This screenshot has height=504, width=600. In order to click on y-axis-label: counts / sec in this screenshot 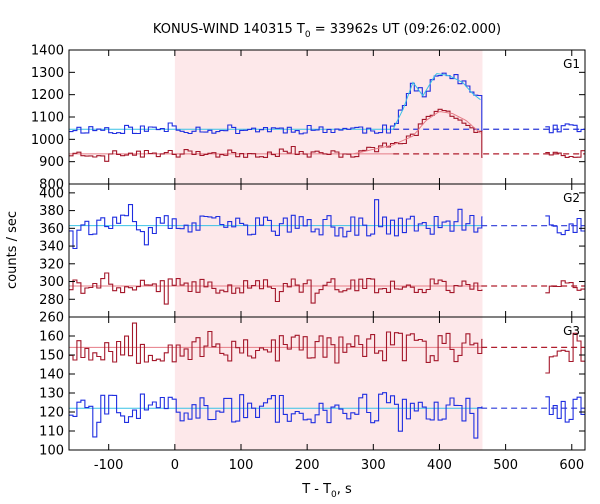, I will do `click(12, 250)`.